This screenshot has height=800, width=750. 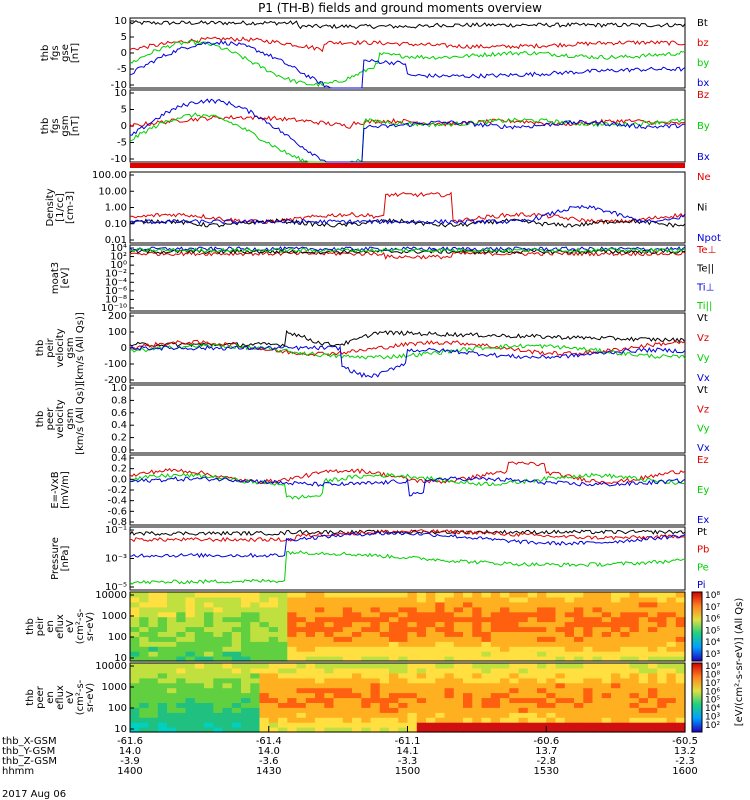 What do you see at coordinates (124, 53) in the screenshot?
I see `y-tick-label: 0` at bounding box center [124, 53].